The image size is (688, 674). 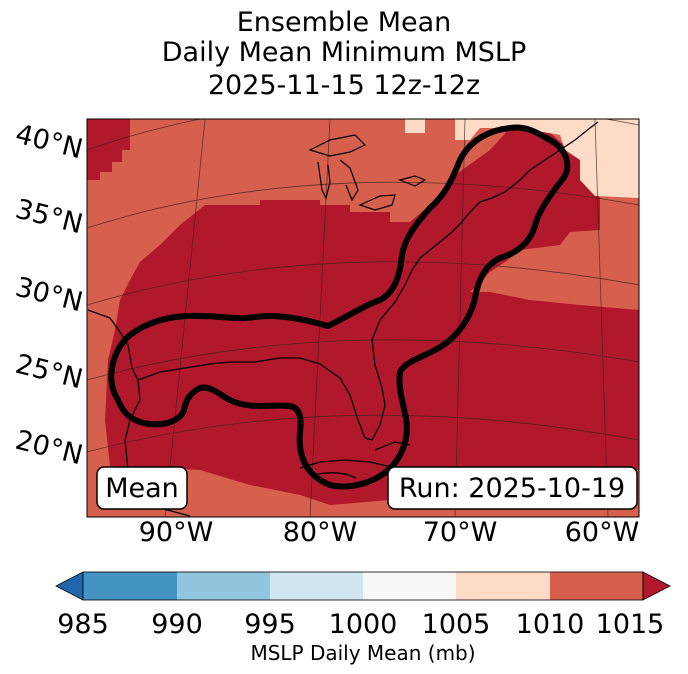 I want to click on colorbar-tick-1005: 1005, so click(x=456, y=624).